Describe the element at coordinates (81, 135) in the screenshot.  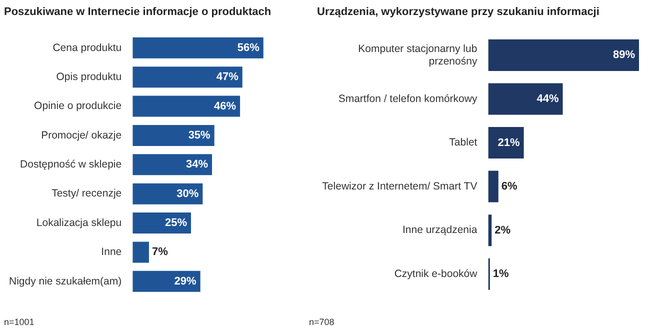
I see `y-tick-label: Promocje/ okazje` at that location.